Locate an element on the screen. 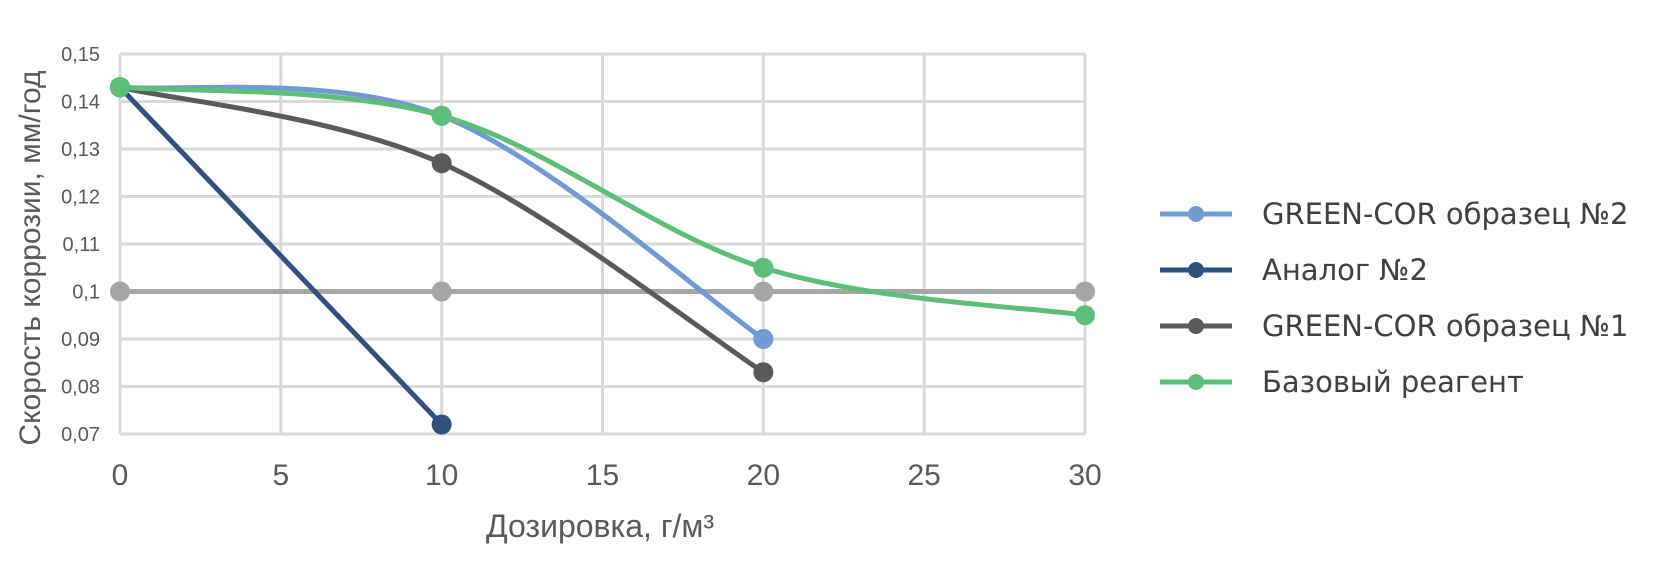  legend-label: GREEN-COR образец №2 is located at coordinates (1445, 214).